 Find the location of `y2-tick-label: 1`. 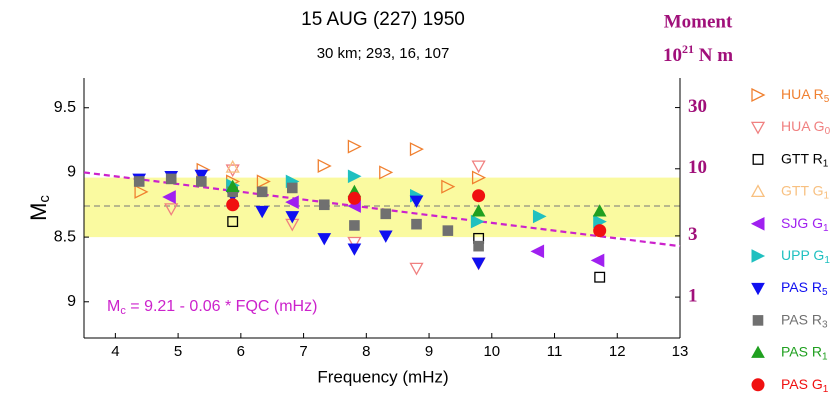

y2-tick-label: 1 is located at coordinates (693, 295).